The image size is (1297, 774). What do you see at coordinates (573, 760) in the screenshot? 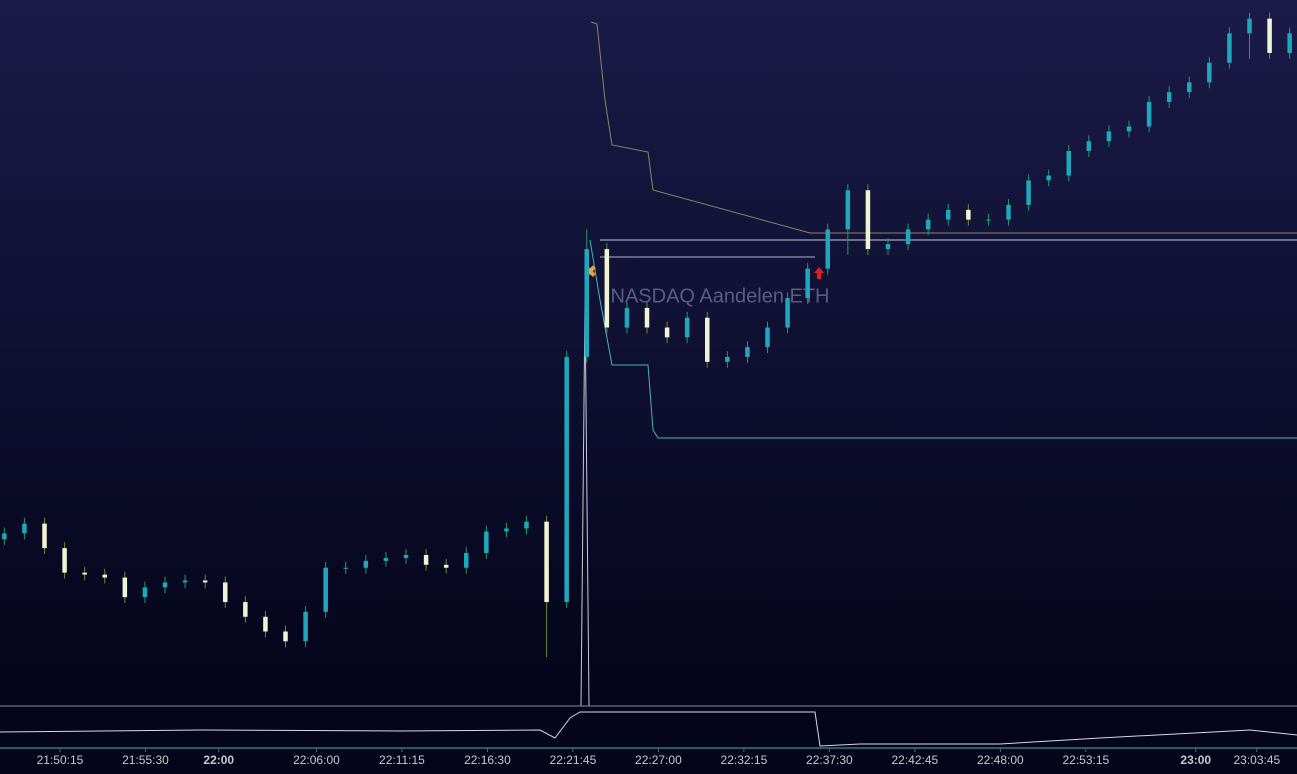
I see `x-tick-label: 22:21:45` at bounding box center [573, 760].